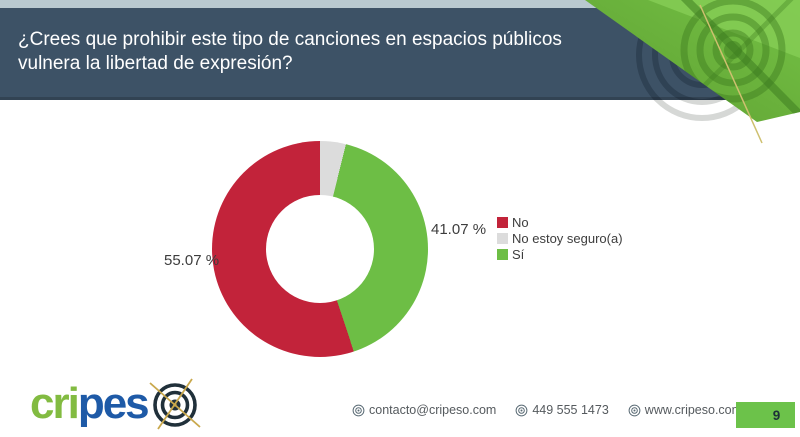 The image size is (800, 437). I want to click on slide-title-line-2: vulnera la libertad de expresión?, so click(155, 63).